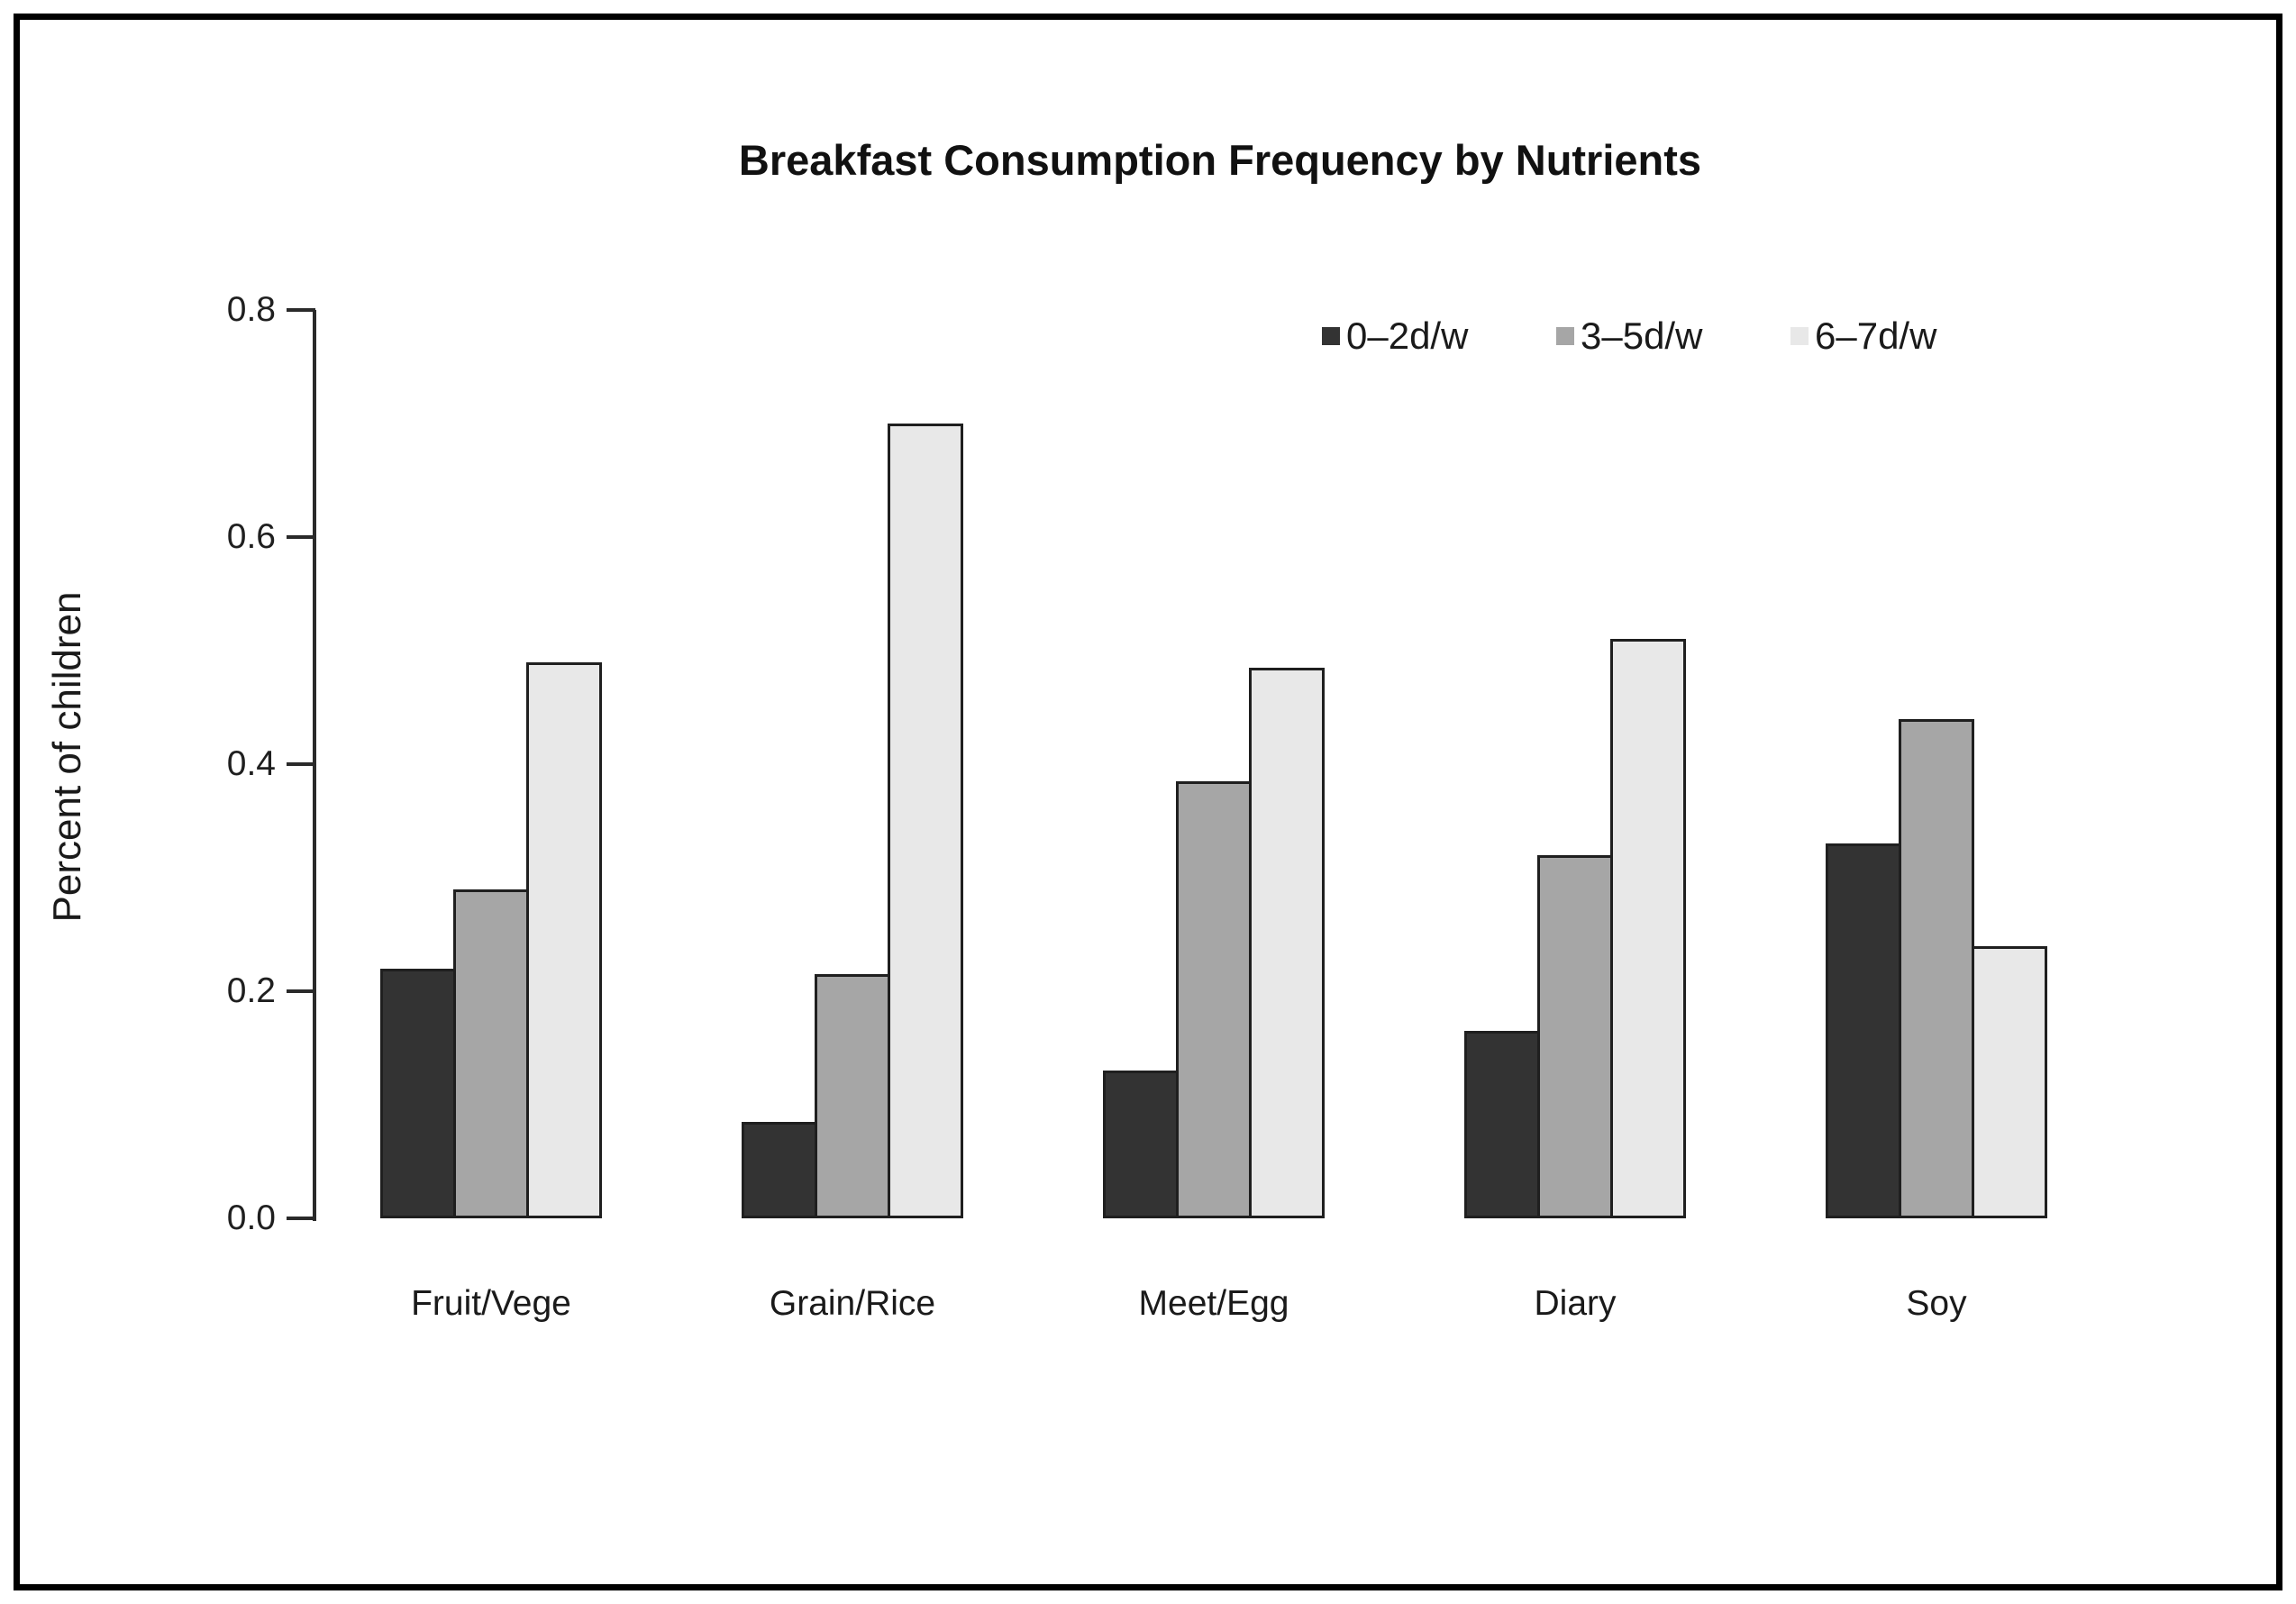  I want to click on legend-item: 3–5d/w, so click(1629, 336).